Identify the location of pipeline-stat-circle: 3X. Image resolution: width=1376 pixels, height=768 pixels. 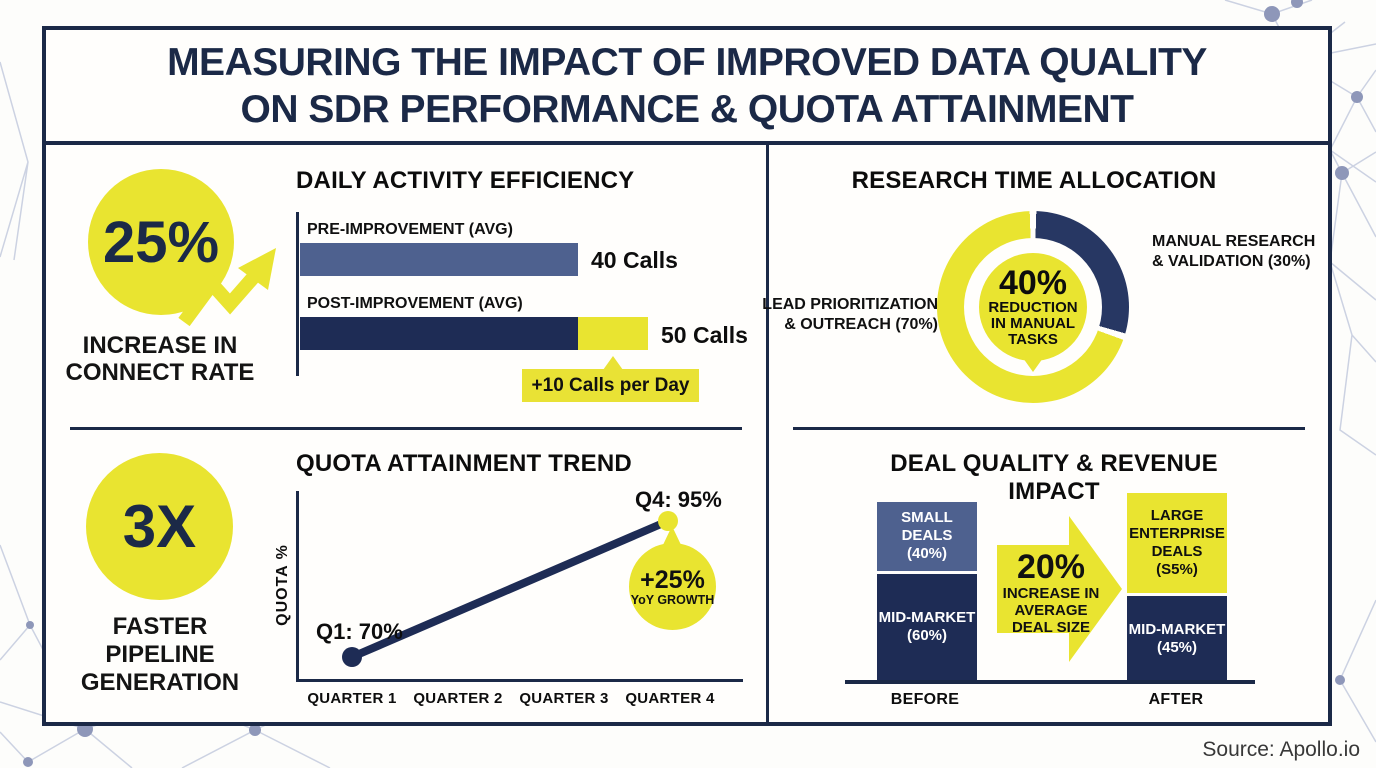
(159, 526).